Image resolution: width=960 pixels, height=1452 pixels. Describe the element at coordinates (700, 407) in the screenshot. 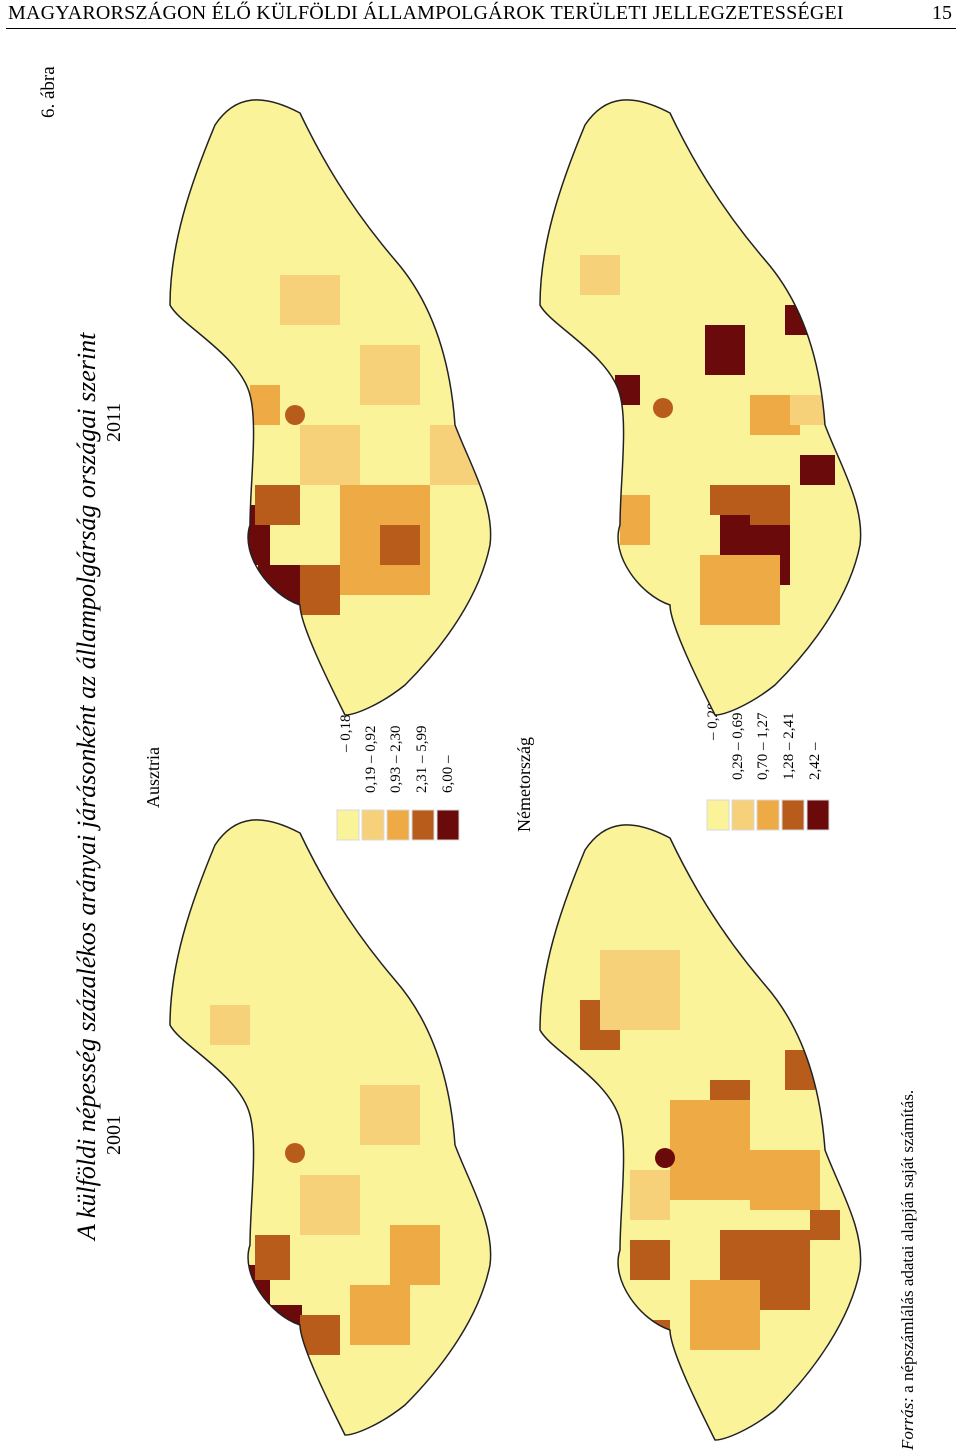

I see `map-germany-2011` at that location.